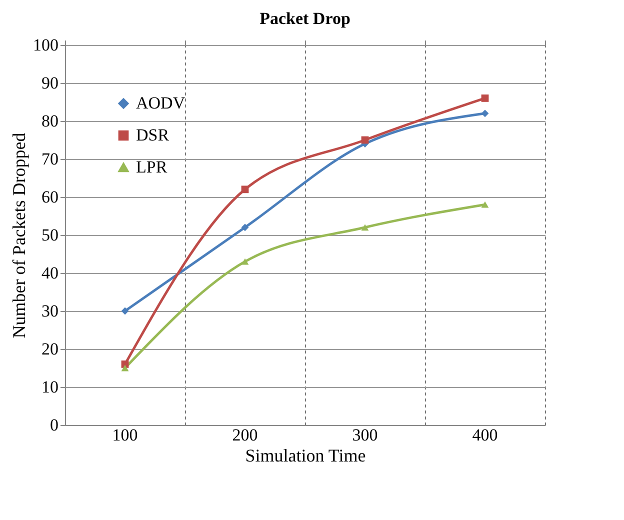 The width and height of the screenshot is (624, 520). Describe the element at coordinates (125, 435) in the screenshot. I see `x-tick-label: 100` at that location.